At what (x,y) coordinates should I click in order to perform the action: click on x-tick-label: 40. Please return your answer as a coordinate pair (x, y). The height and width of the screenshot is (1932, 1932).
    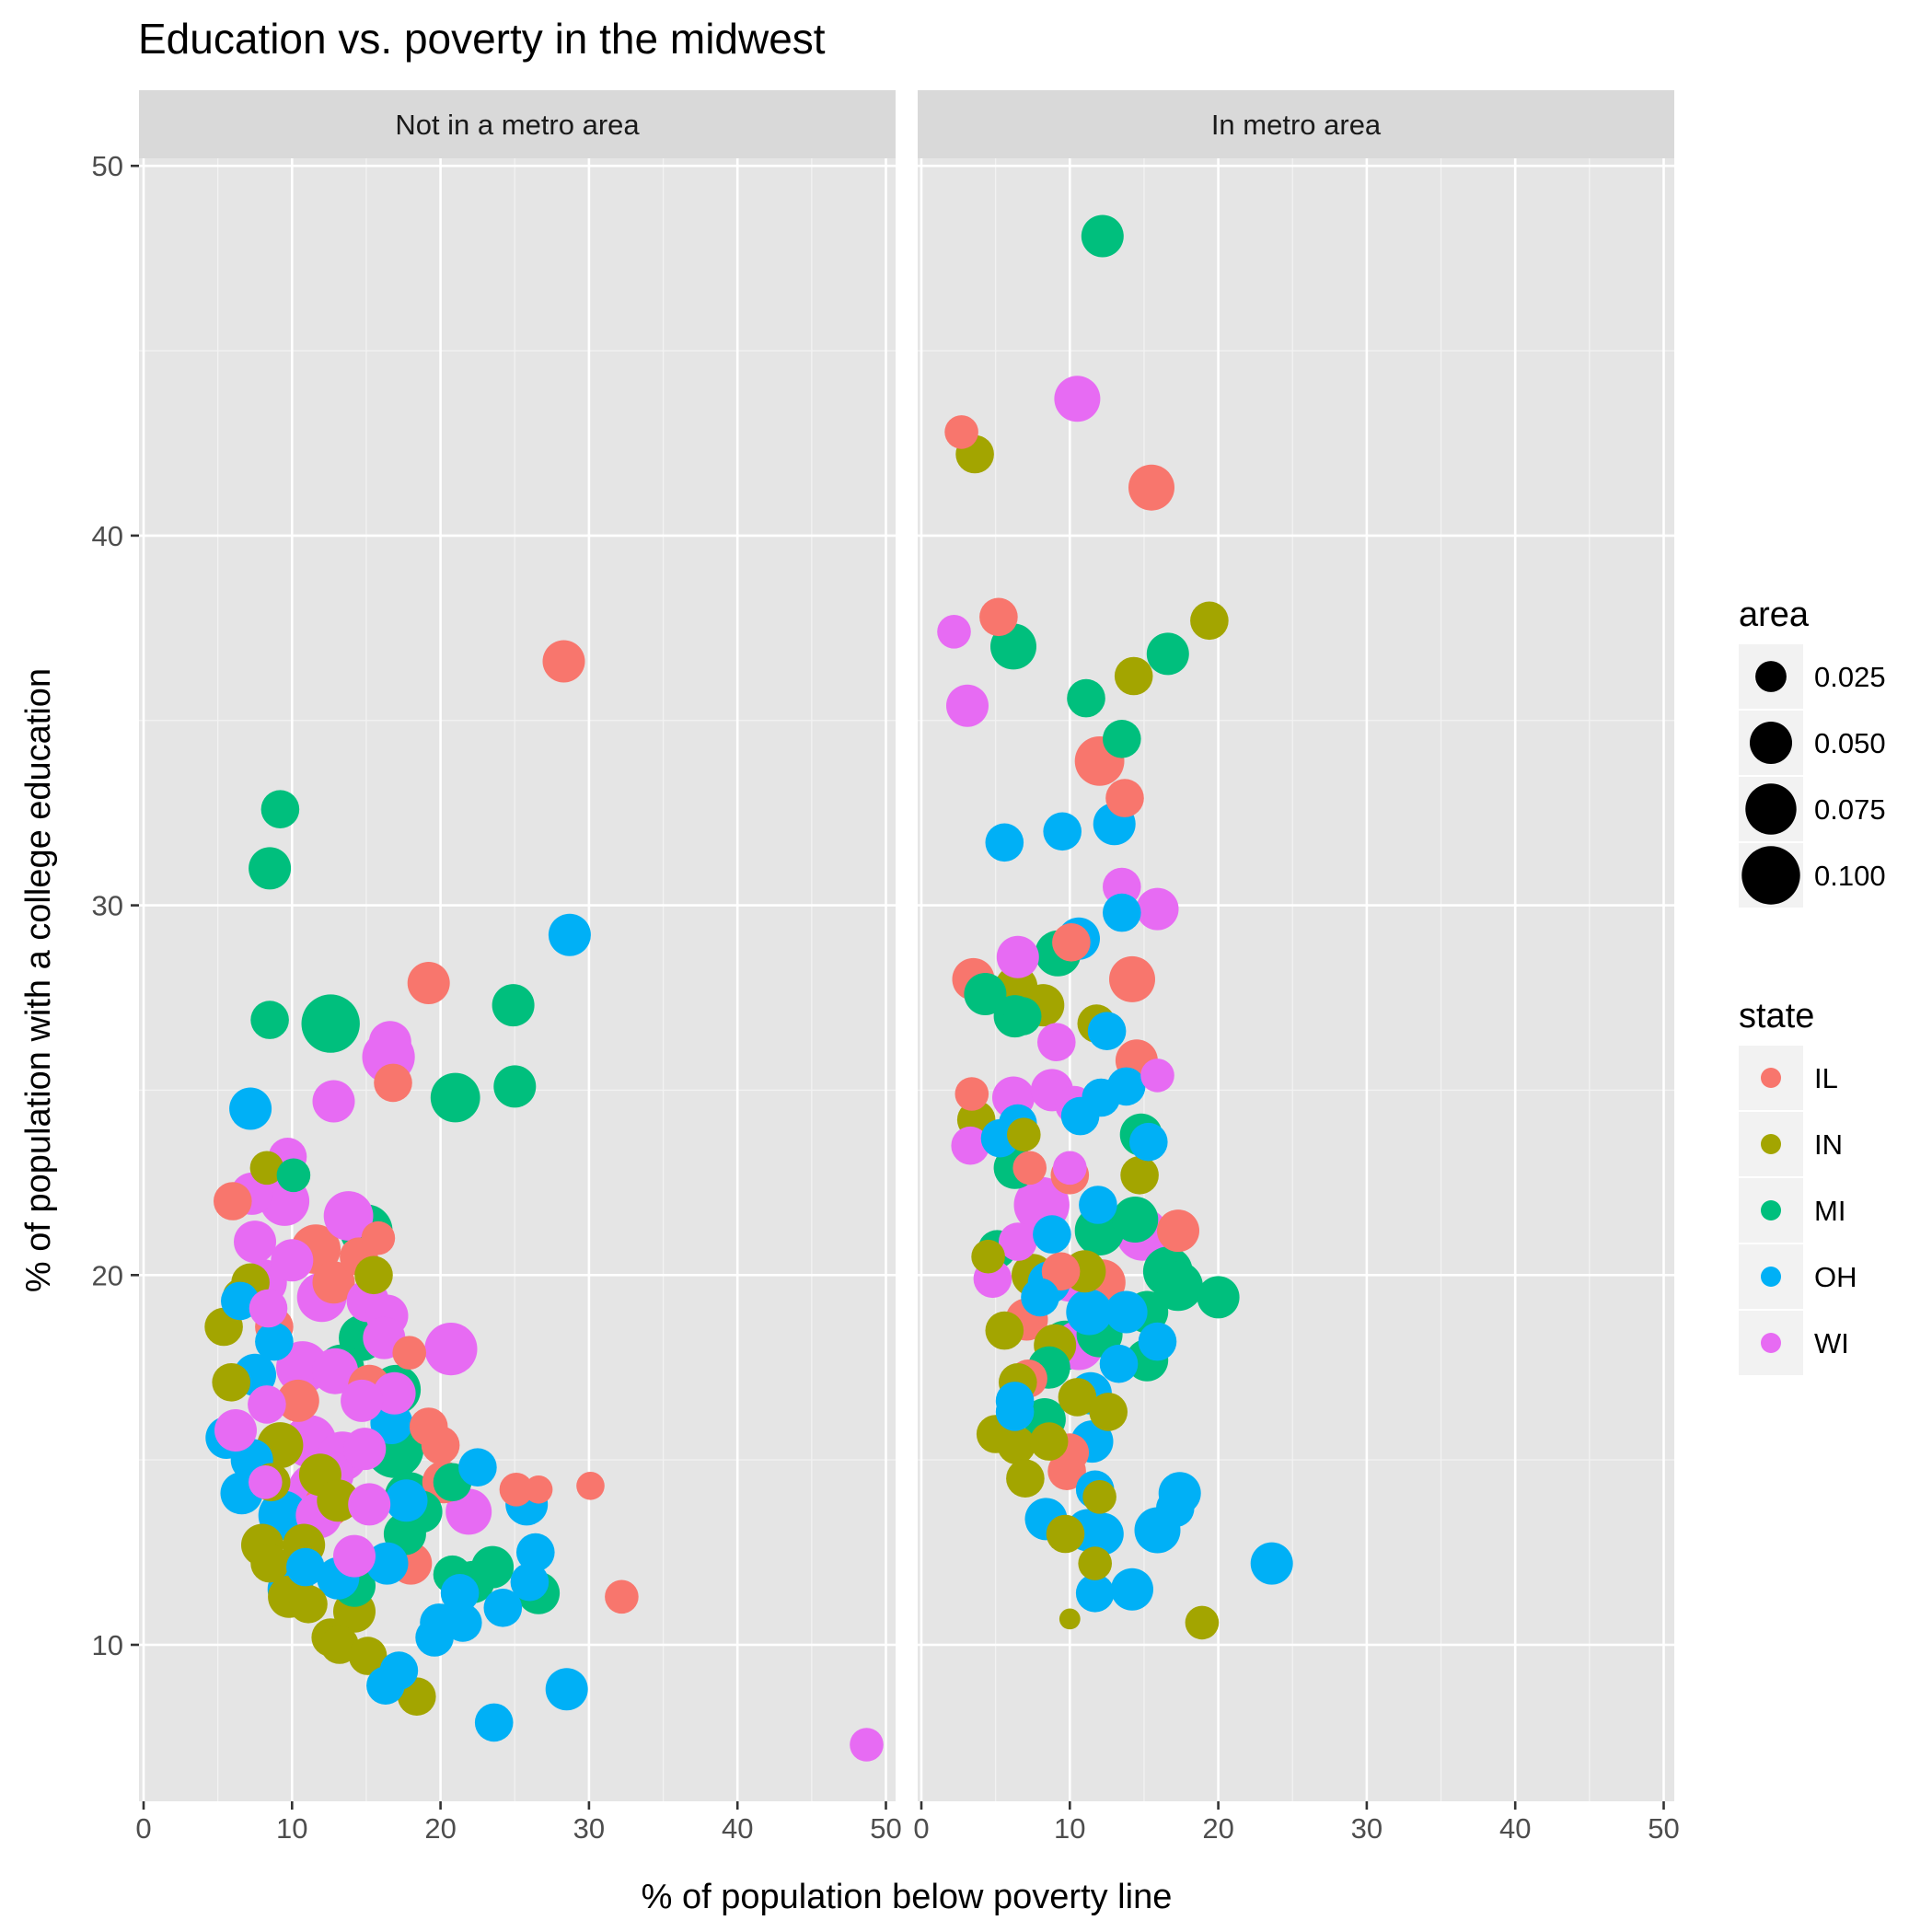
    Looking at the image, I should click on (1515, 1829).